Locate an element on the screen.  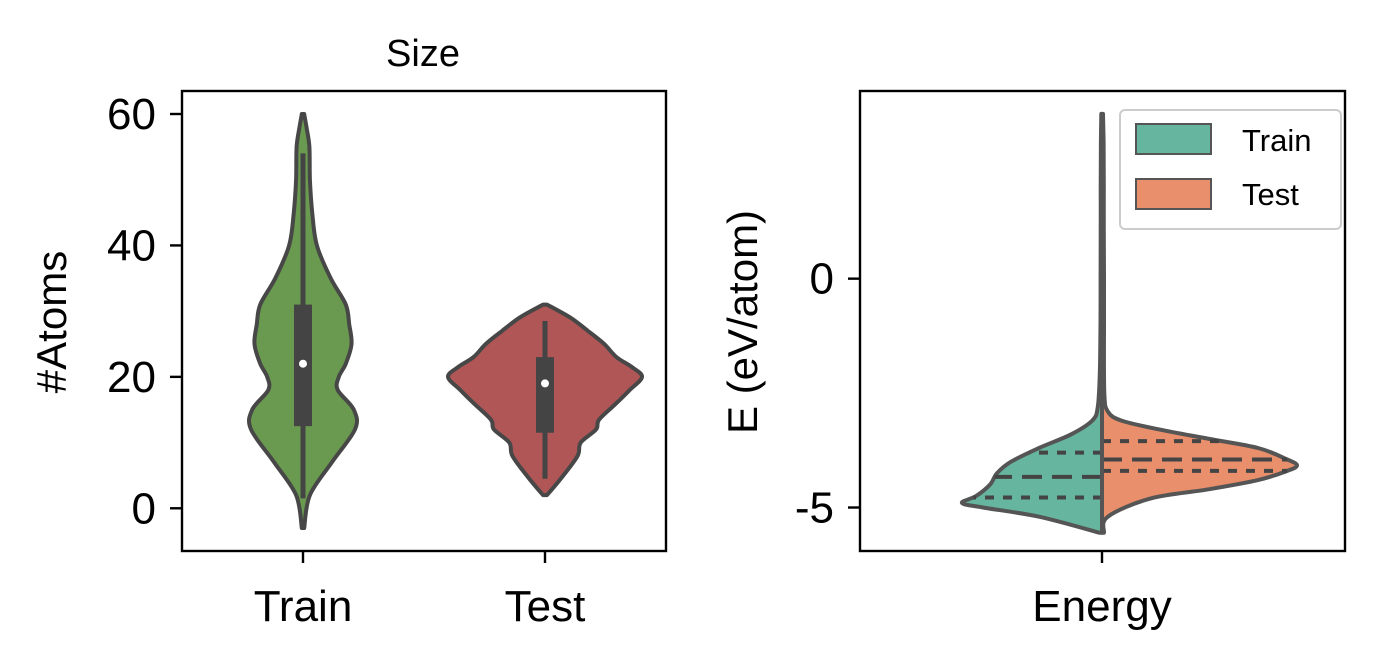
legend-label-test: Test is located at coordinates (1270, 194).